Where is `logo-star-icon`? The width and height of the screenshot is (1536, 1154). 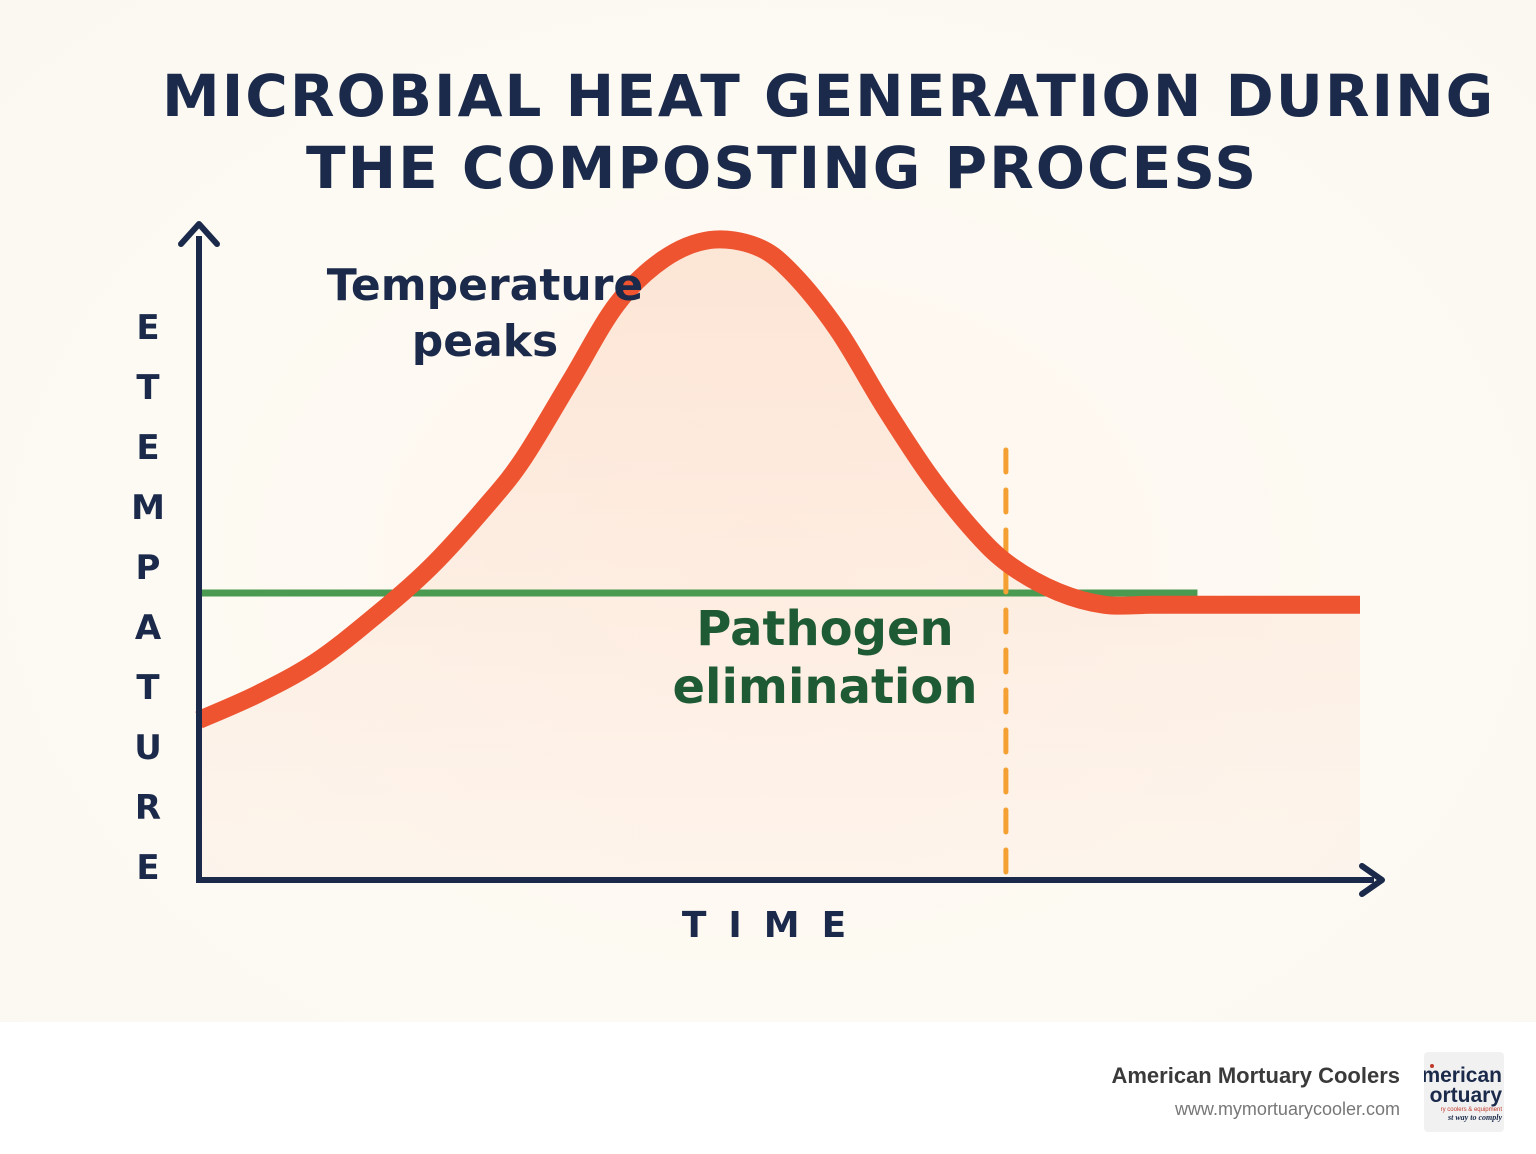 logo-star-icon is located at coordinates (1432, 1066).